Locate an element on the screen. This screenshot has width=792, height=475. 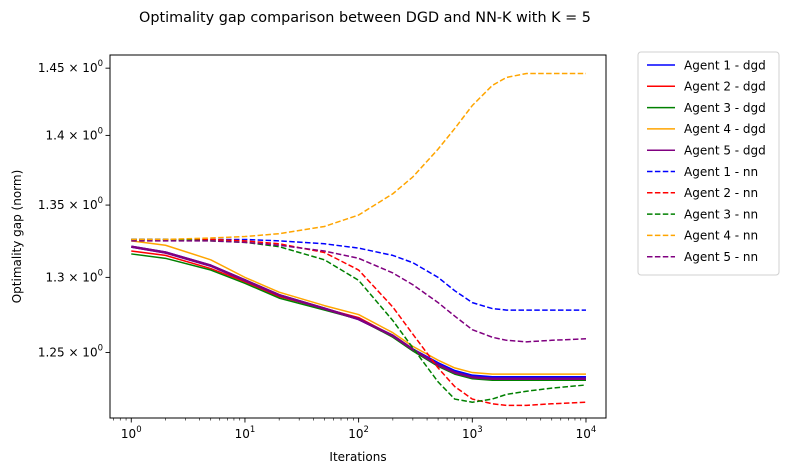
x-tick-label: 10⁰ is located at coordinates (131, 433).